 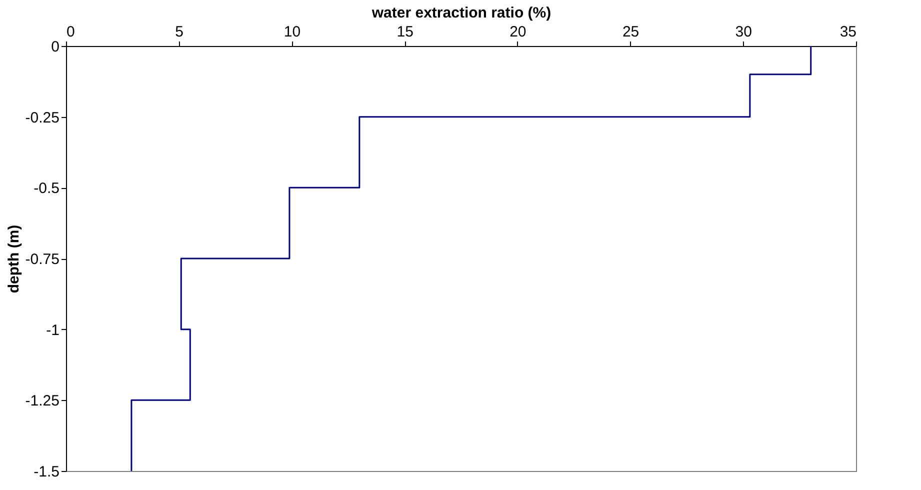 What do you see at coordinates (42, 259) in the screenshot?
I see `y-tick-label: -0.75` at bounding box center [42, 259].